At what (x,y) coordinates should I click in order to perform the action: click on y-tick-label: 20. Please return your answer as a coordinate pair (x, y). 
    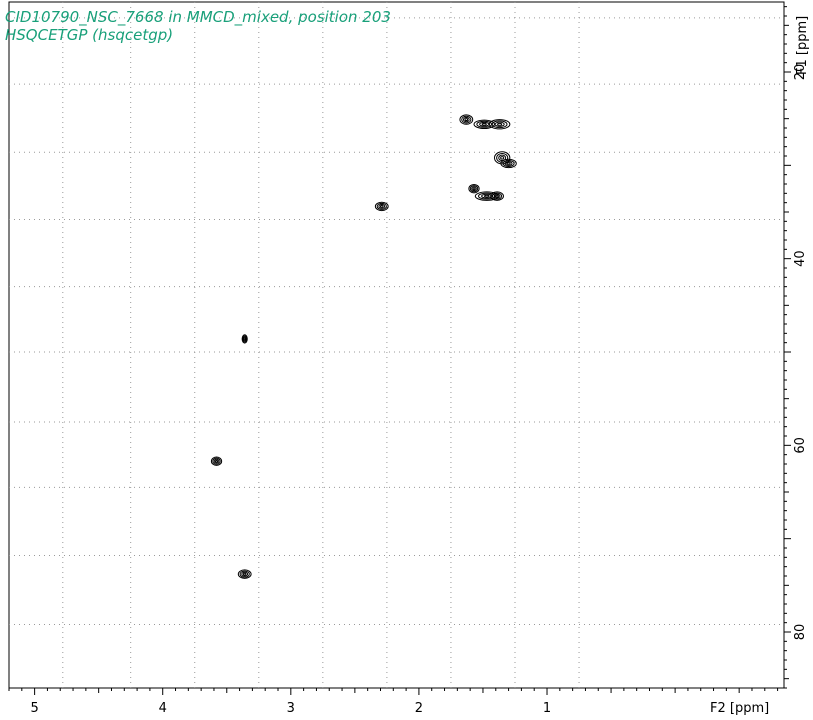
    Looking at the image, I should click on (800, 72).